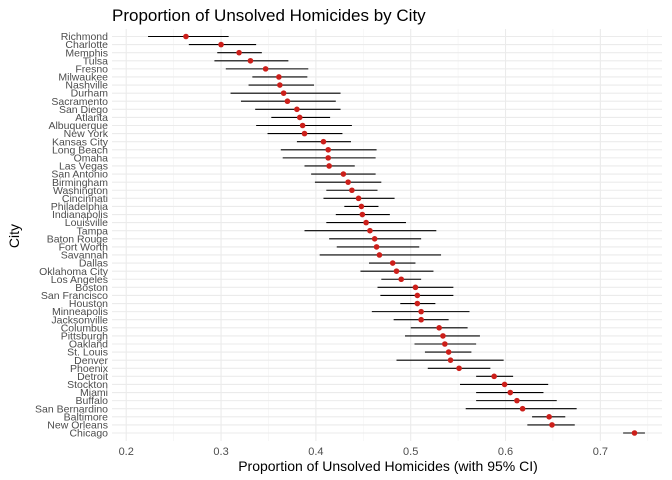 This screenshot has width=672, height=480. Describe the element at coordinates (80, 215) in the screenshot. I see `city-tick-label: Indianapolis` at that location.